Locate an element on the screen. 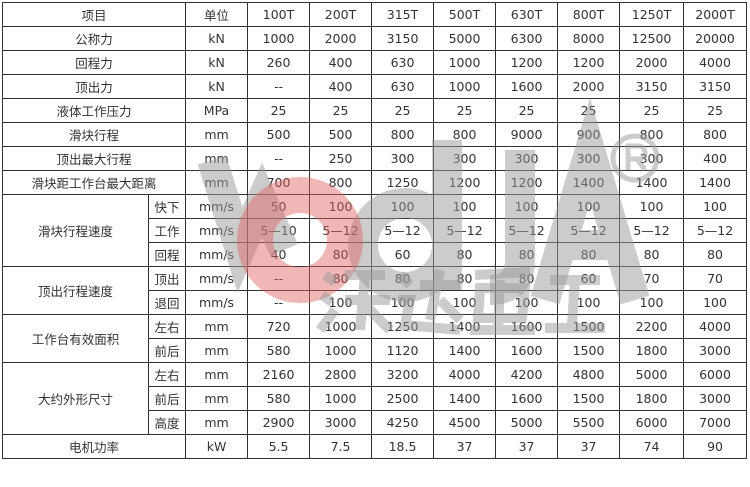 The width and height of the screenshot is (750, 487). cell-value: 5—10 is located at coordinates (279, 230).